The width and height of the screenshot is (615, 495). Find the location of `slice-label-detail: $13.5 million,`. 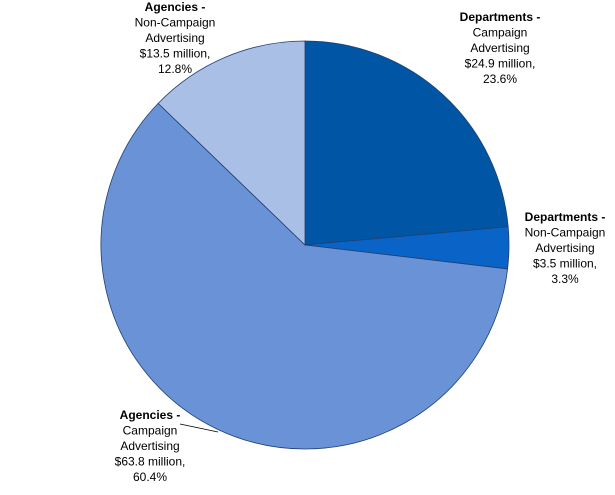

slice-label-detail: $13.5 million, is located at coordinates (175, 54).